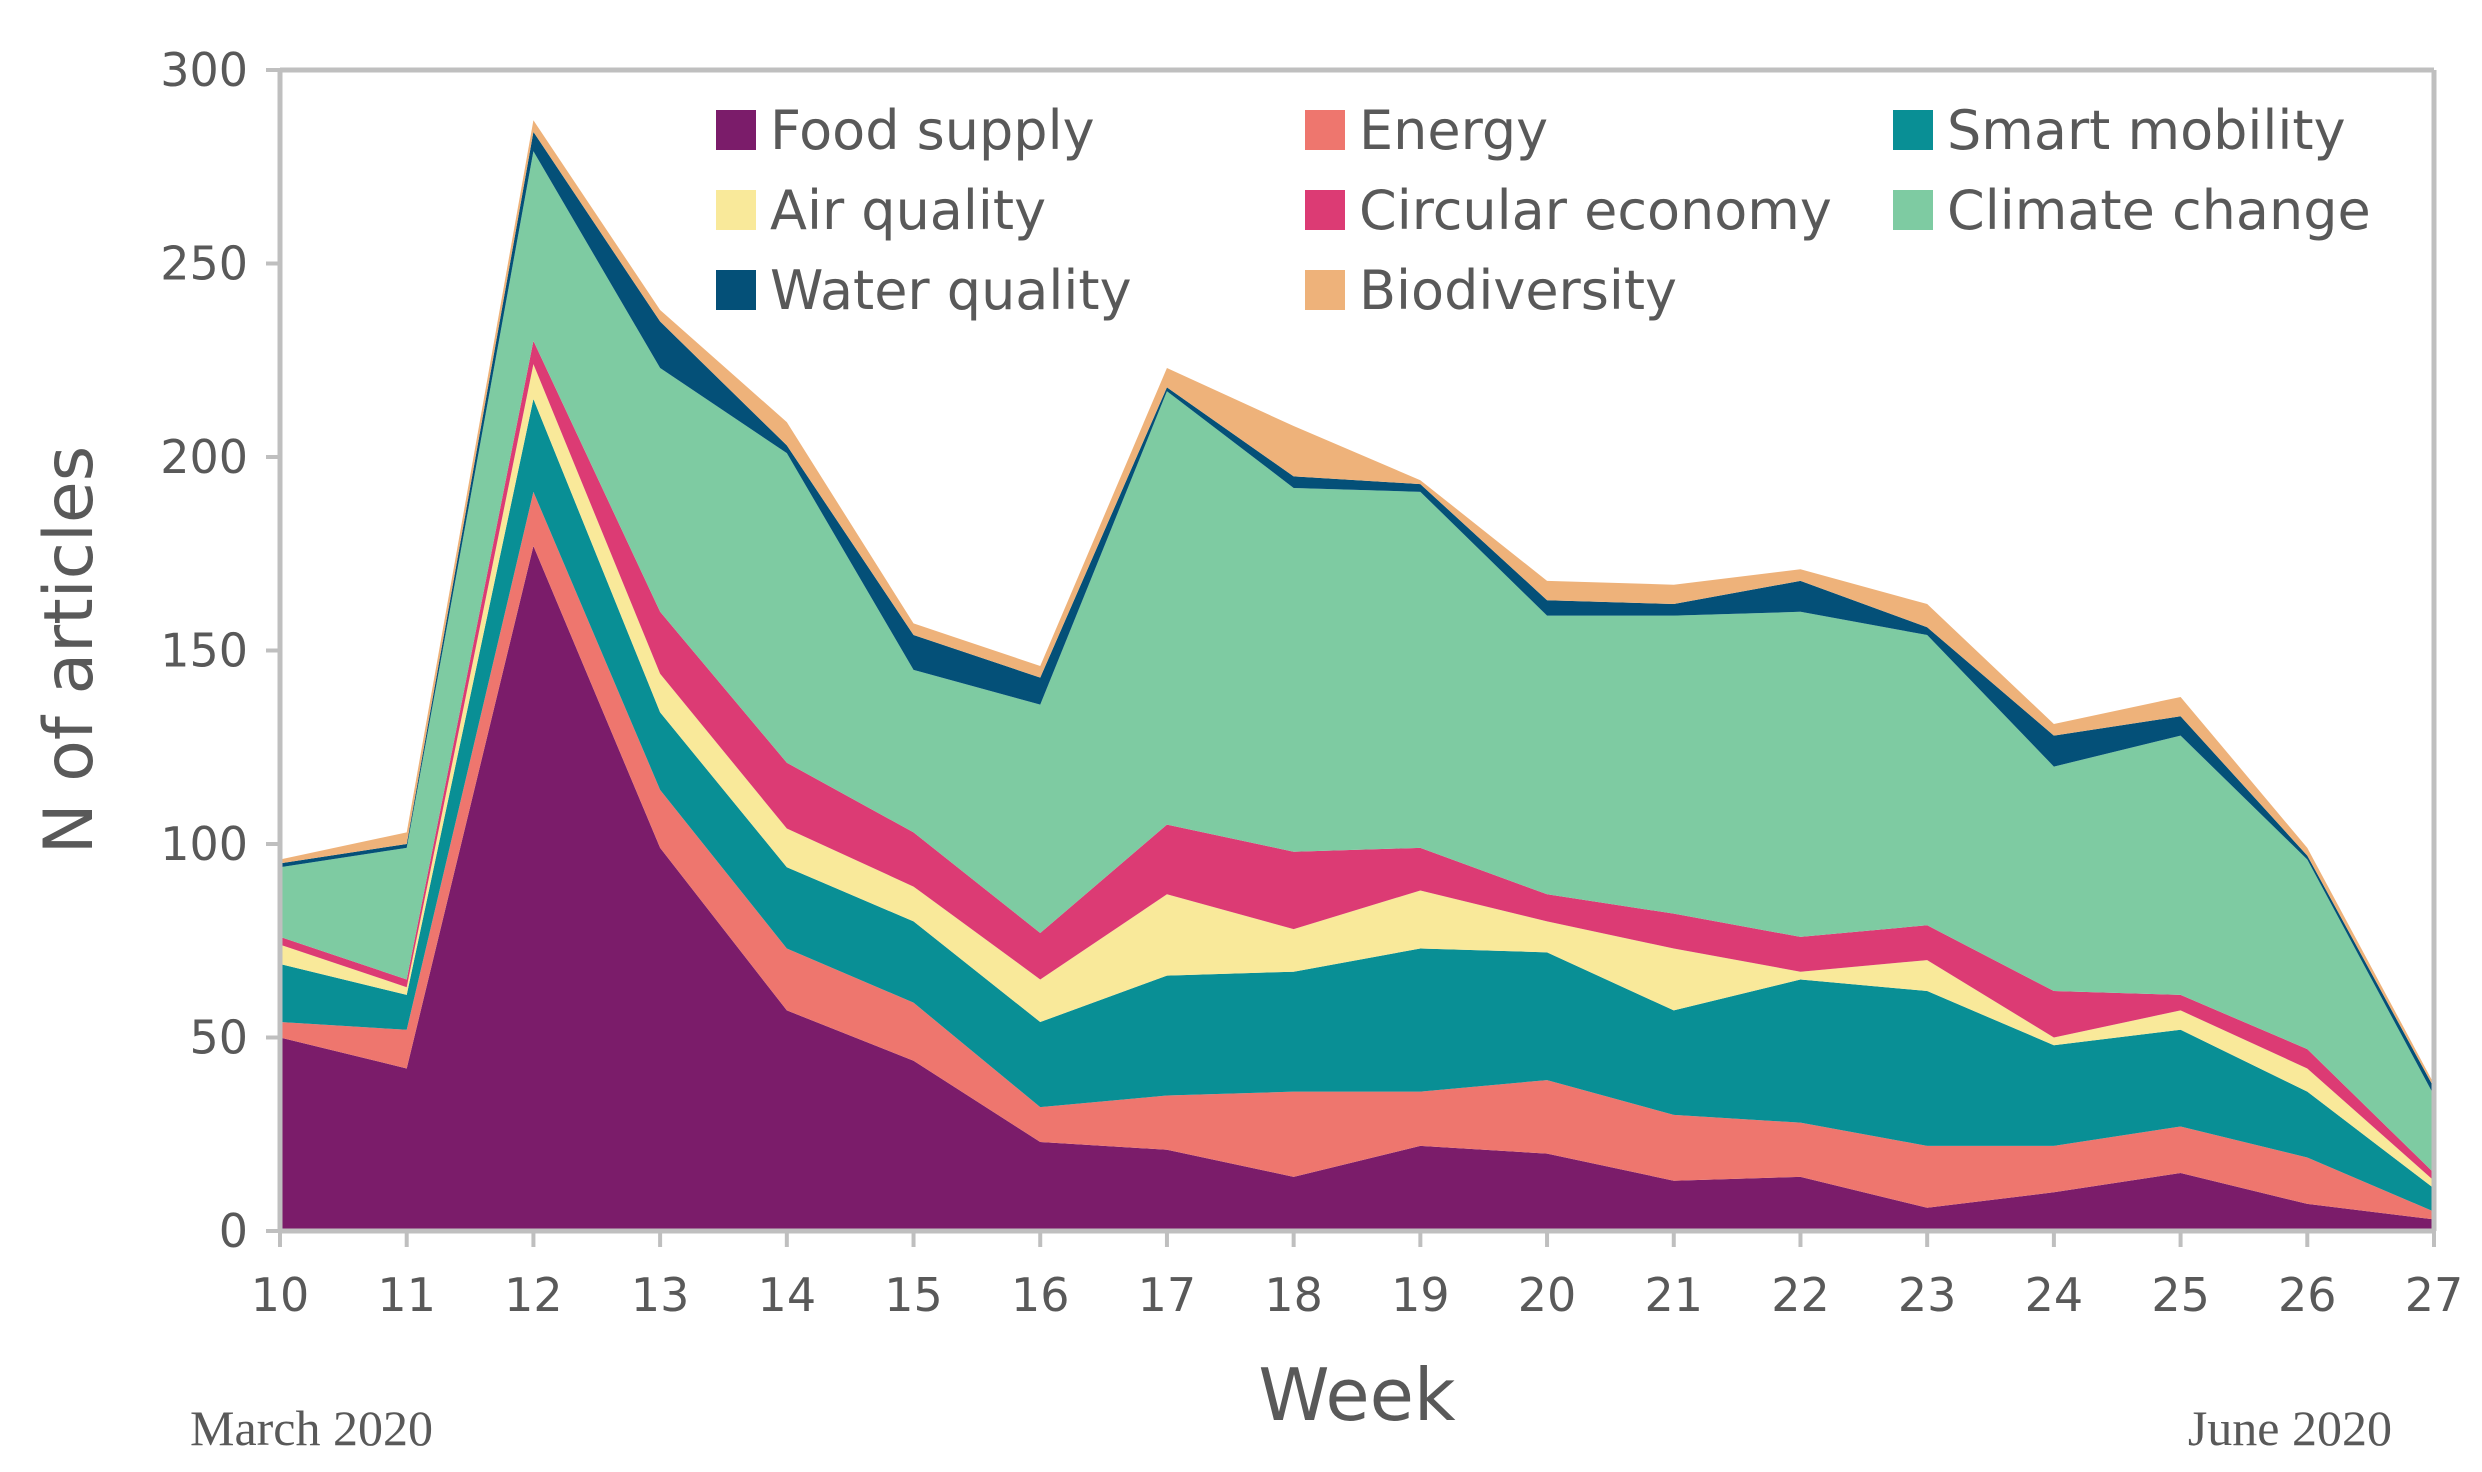  Describe the element at coordinates (406, 1295) in the screenshot. I see `x-tick-label: 11` at that location.